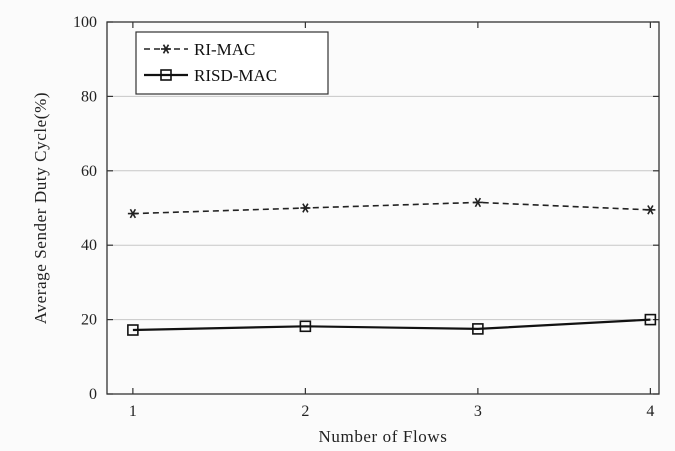 The width and height of the screenshot is (675, 451). Describe the element at coordinates (89, 245) in the screenshot. I see `y-tick-label-40: 40` at that location.